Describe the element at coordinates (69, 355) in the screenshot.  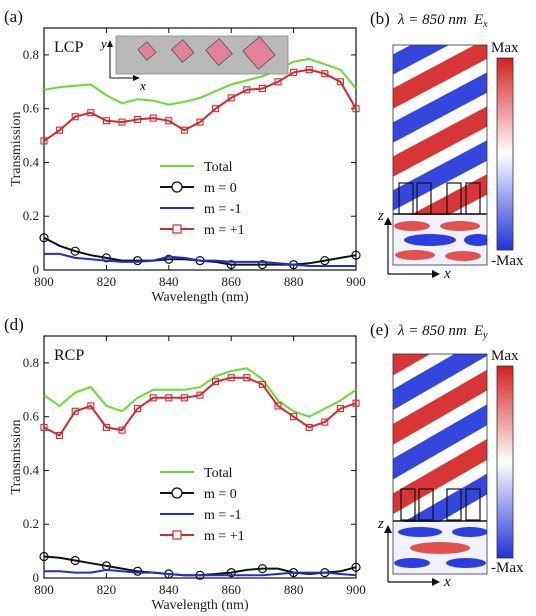
I see `polarization-label: RCP` at that location.